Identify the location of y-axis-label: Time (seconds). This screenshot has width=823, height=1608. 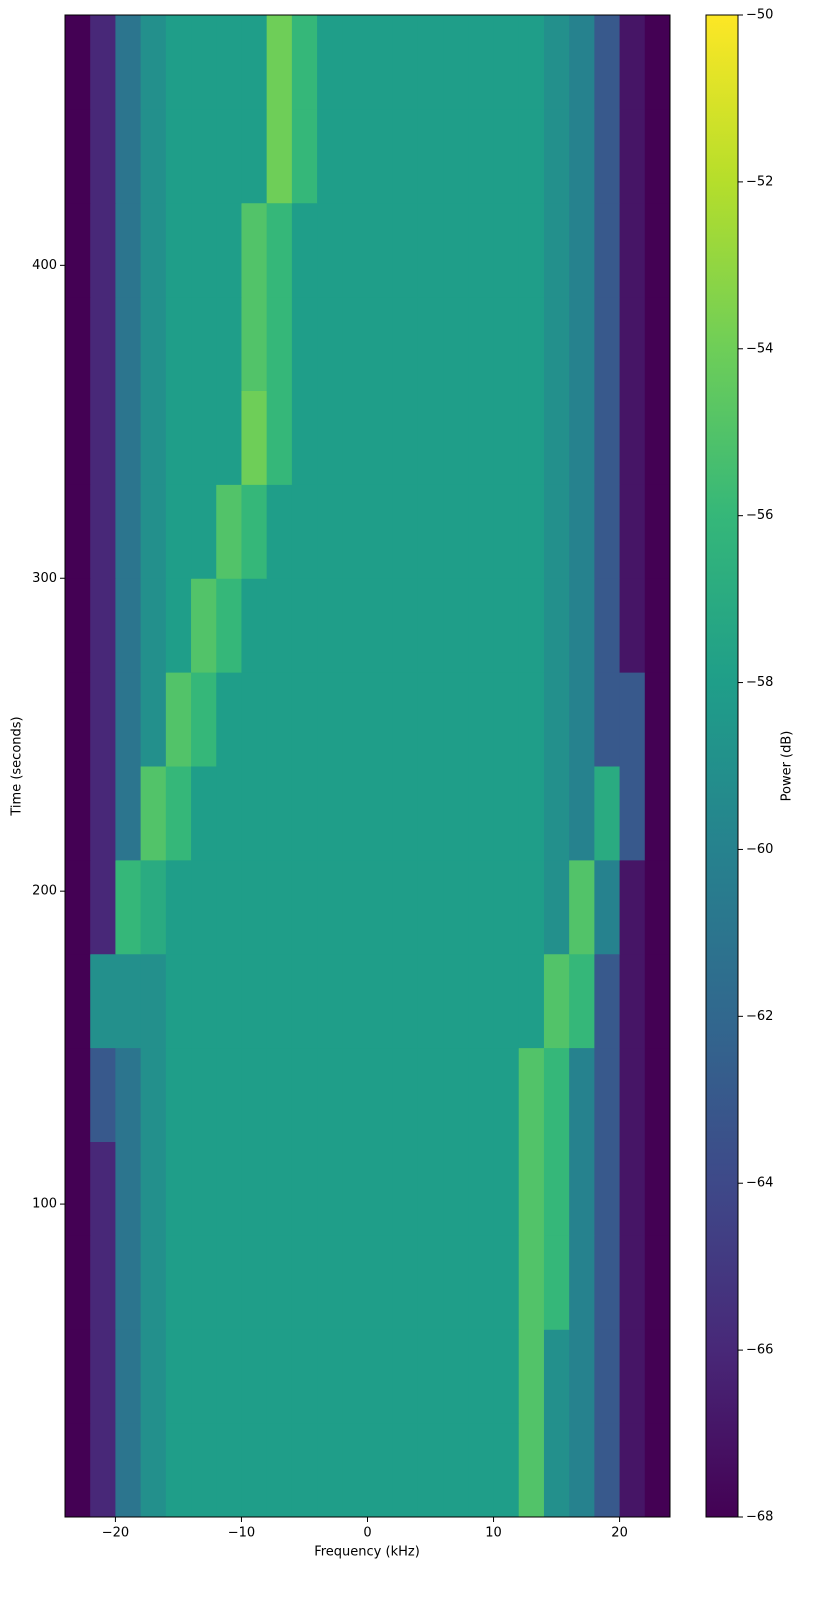
(17, 766).